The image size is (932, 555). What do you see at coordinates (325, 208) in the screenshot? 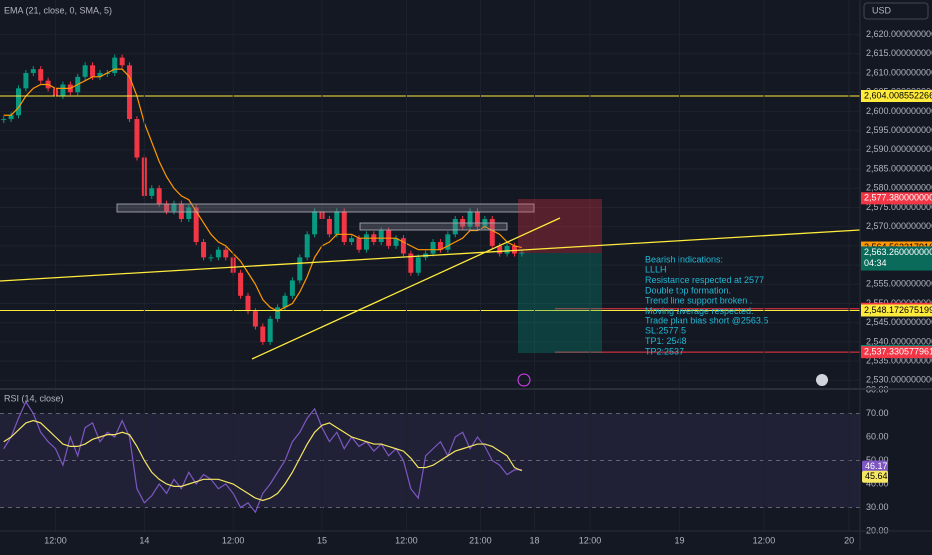
I see `resistance-zone` at bounding box center [325, 208].